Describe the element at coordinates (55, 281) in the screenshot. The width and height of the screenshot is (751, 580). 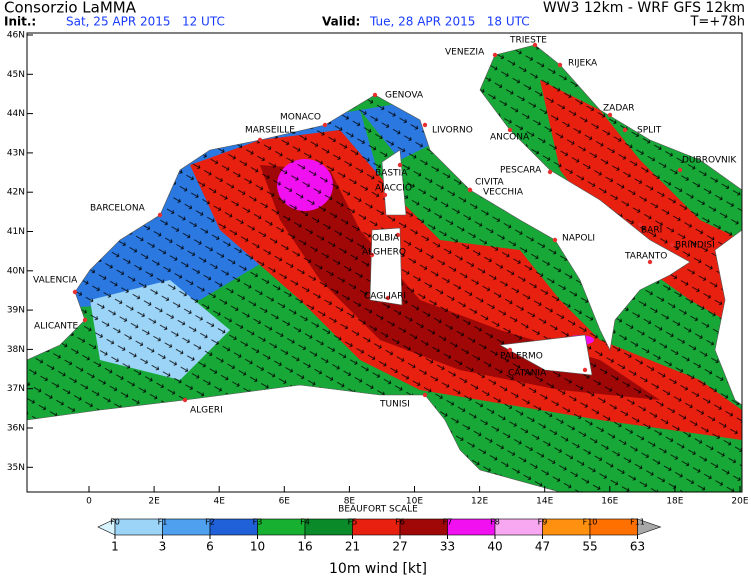
I see `city-label: VALENCIA` at that location.